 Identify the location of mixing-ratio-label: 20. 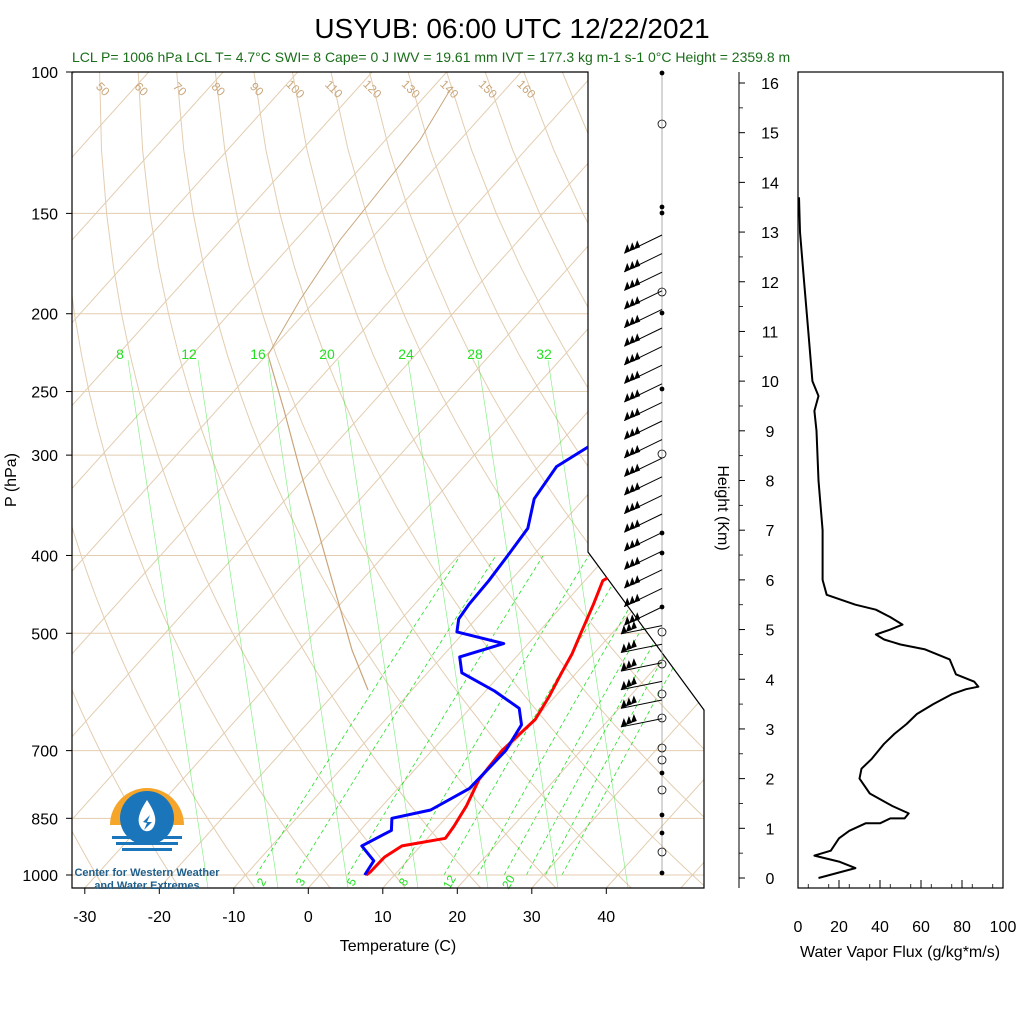
(327, 354).